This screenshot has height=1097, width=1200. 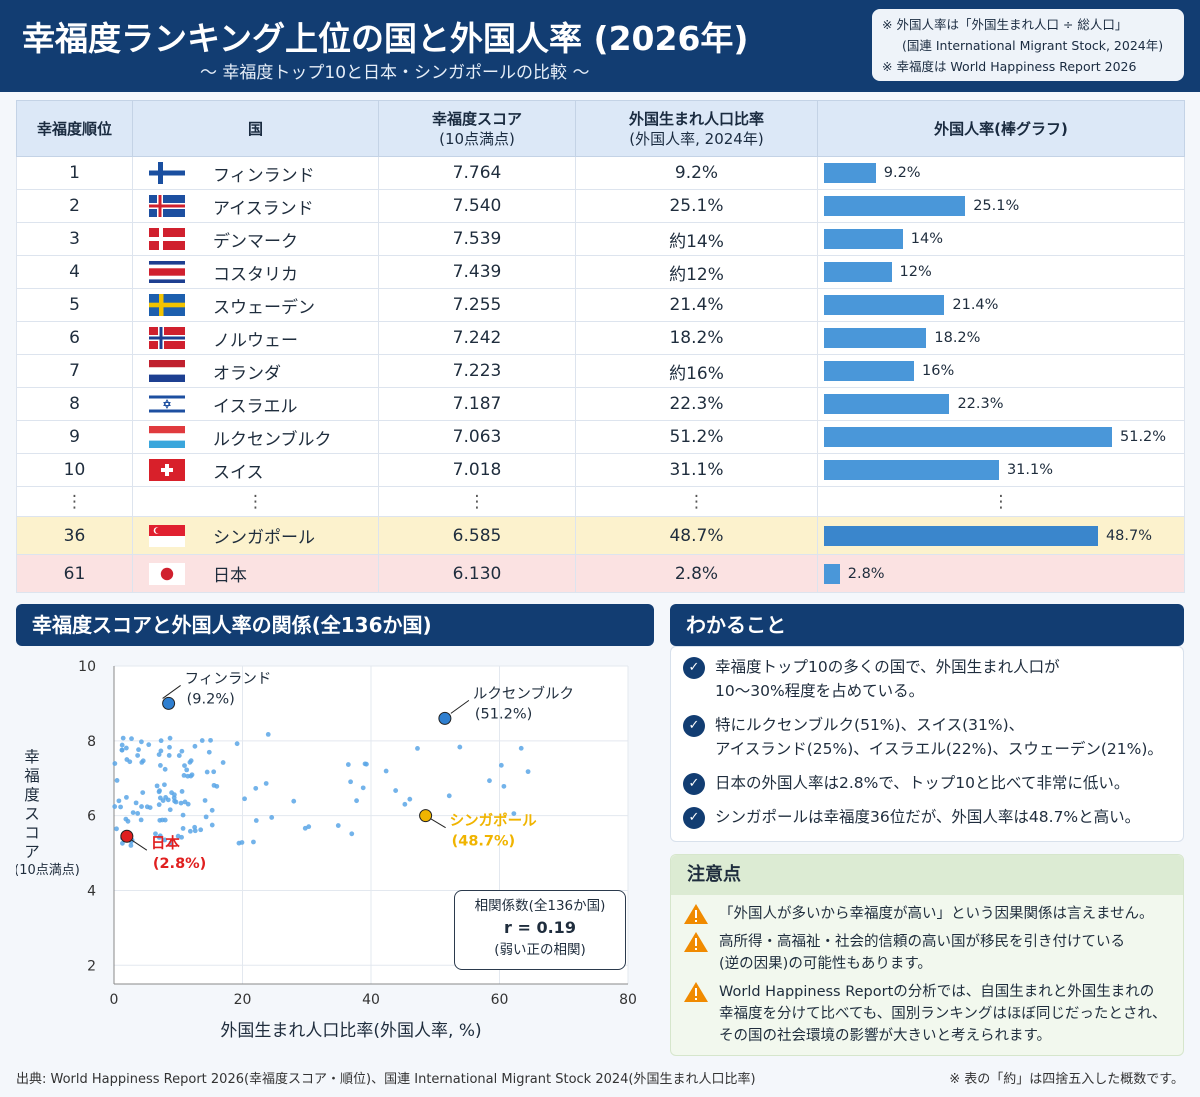 What do you see at coordinates (255, 274) in the screenshot?
I see `country-name: コスタリカ` at bounding box center [255, 274].